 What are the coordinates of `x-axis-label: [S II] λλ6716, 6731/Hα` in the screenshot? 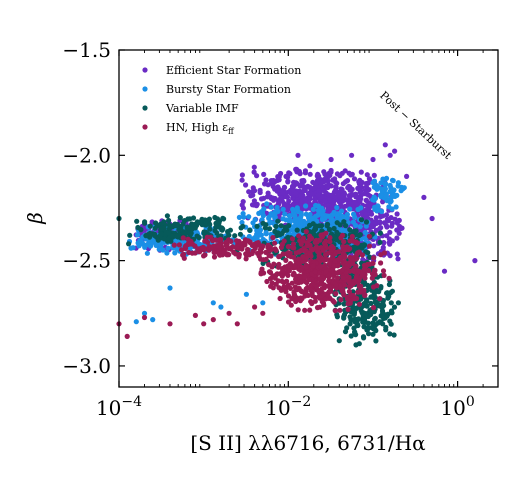 It's located at (307, 443).